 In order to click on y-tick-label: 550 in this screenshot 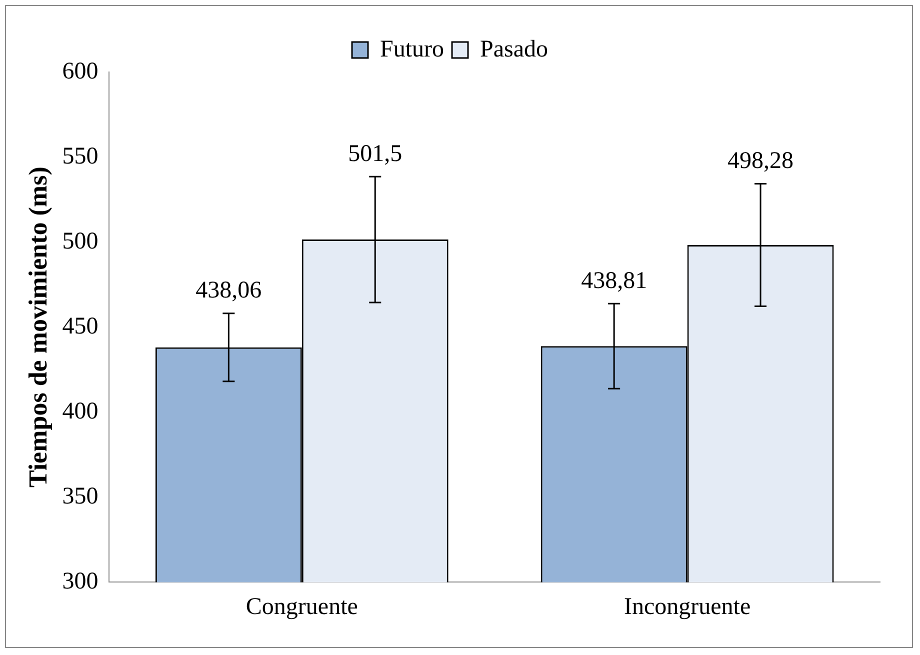, I will do `click(80, 156)`.